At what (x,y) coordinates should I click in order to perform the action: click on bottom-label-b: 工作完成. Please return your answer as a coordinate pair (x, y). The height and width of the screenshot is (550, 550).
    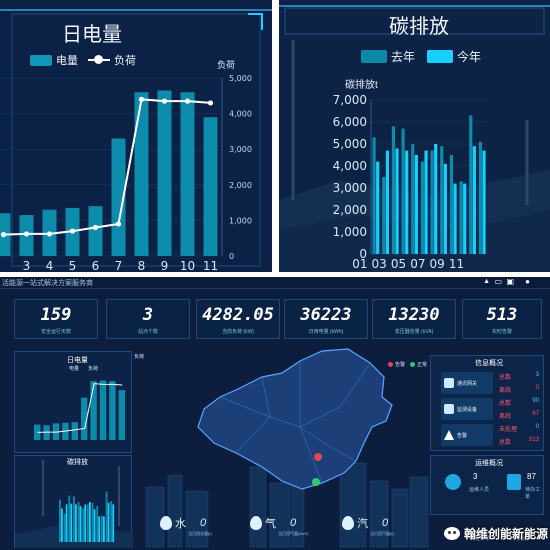
    Looking at the image, I should click on (518, 539).